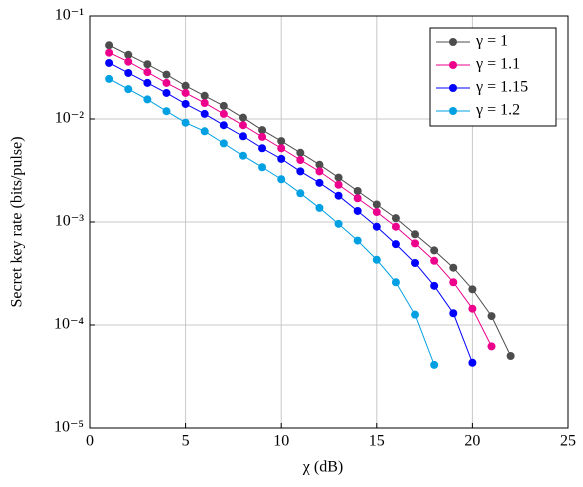 Image resolution: width=583 pixels, height=487 pixels. I want to click on legend-label: γ = 1.1, so click(497, 64).